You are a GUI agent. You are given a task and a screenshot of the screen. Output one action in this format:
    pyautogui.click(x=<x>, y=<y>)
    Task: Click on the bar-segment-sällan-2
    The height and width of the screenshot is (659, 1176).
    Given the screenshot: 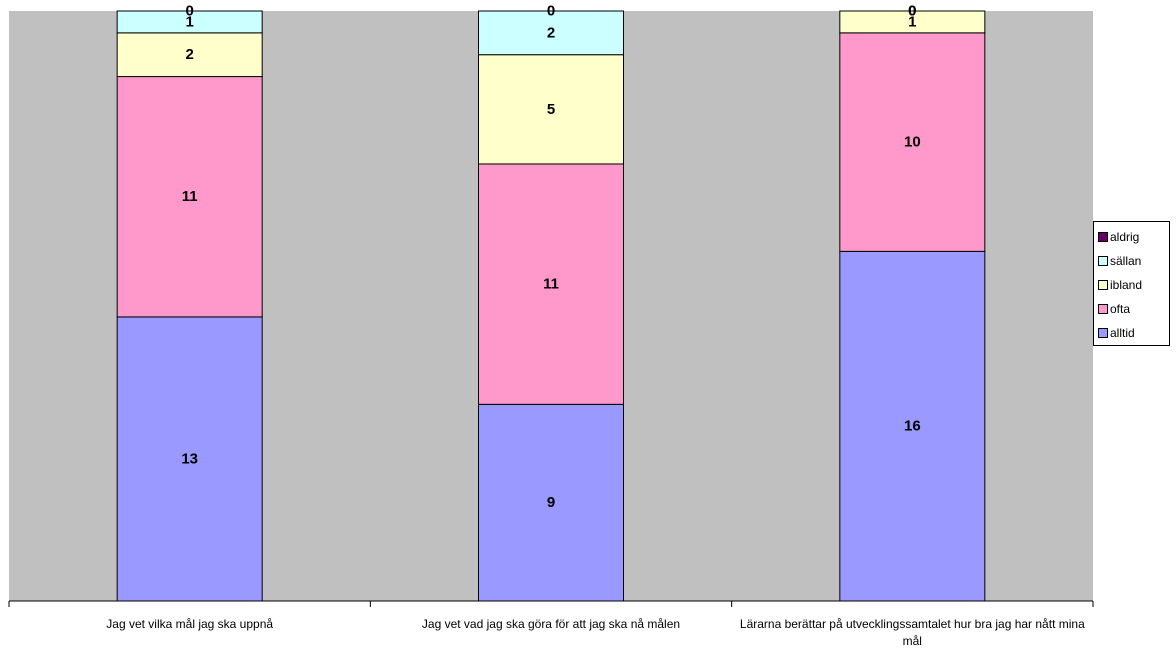 What is the action you would take?
    pyautogui.click(x=551, y=33)
    